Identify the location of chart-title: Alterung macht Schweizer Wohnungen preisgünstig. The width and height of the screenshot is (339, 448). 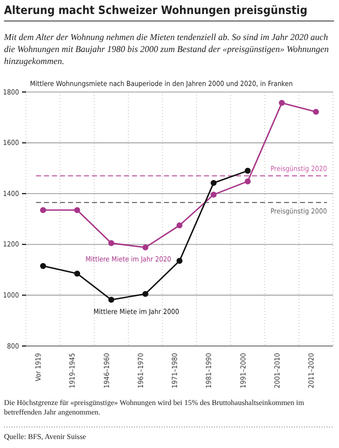
(156, 10).